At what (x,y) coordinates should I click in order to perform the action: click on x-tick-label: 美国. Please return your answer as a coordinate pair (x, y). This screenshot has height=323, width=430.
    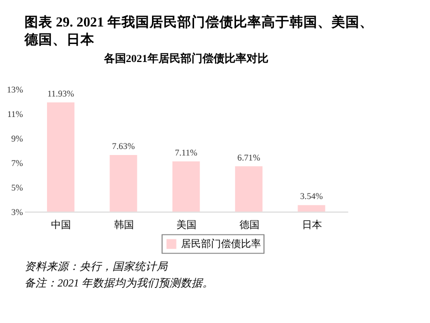
    Looking at the image, I should click on (186, 224).